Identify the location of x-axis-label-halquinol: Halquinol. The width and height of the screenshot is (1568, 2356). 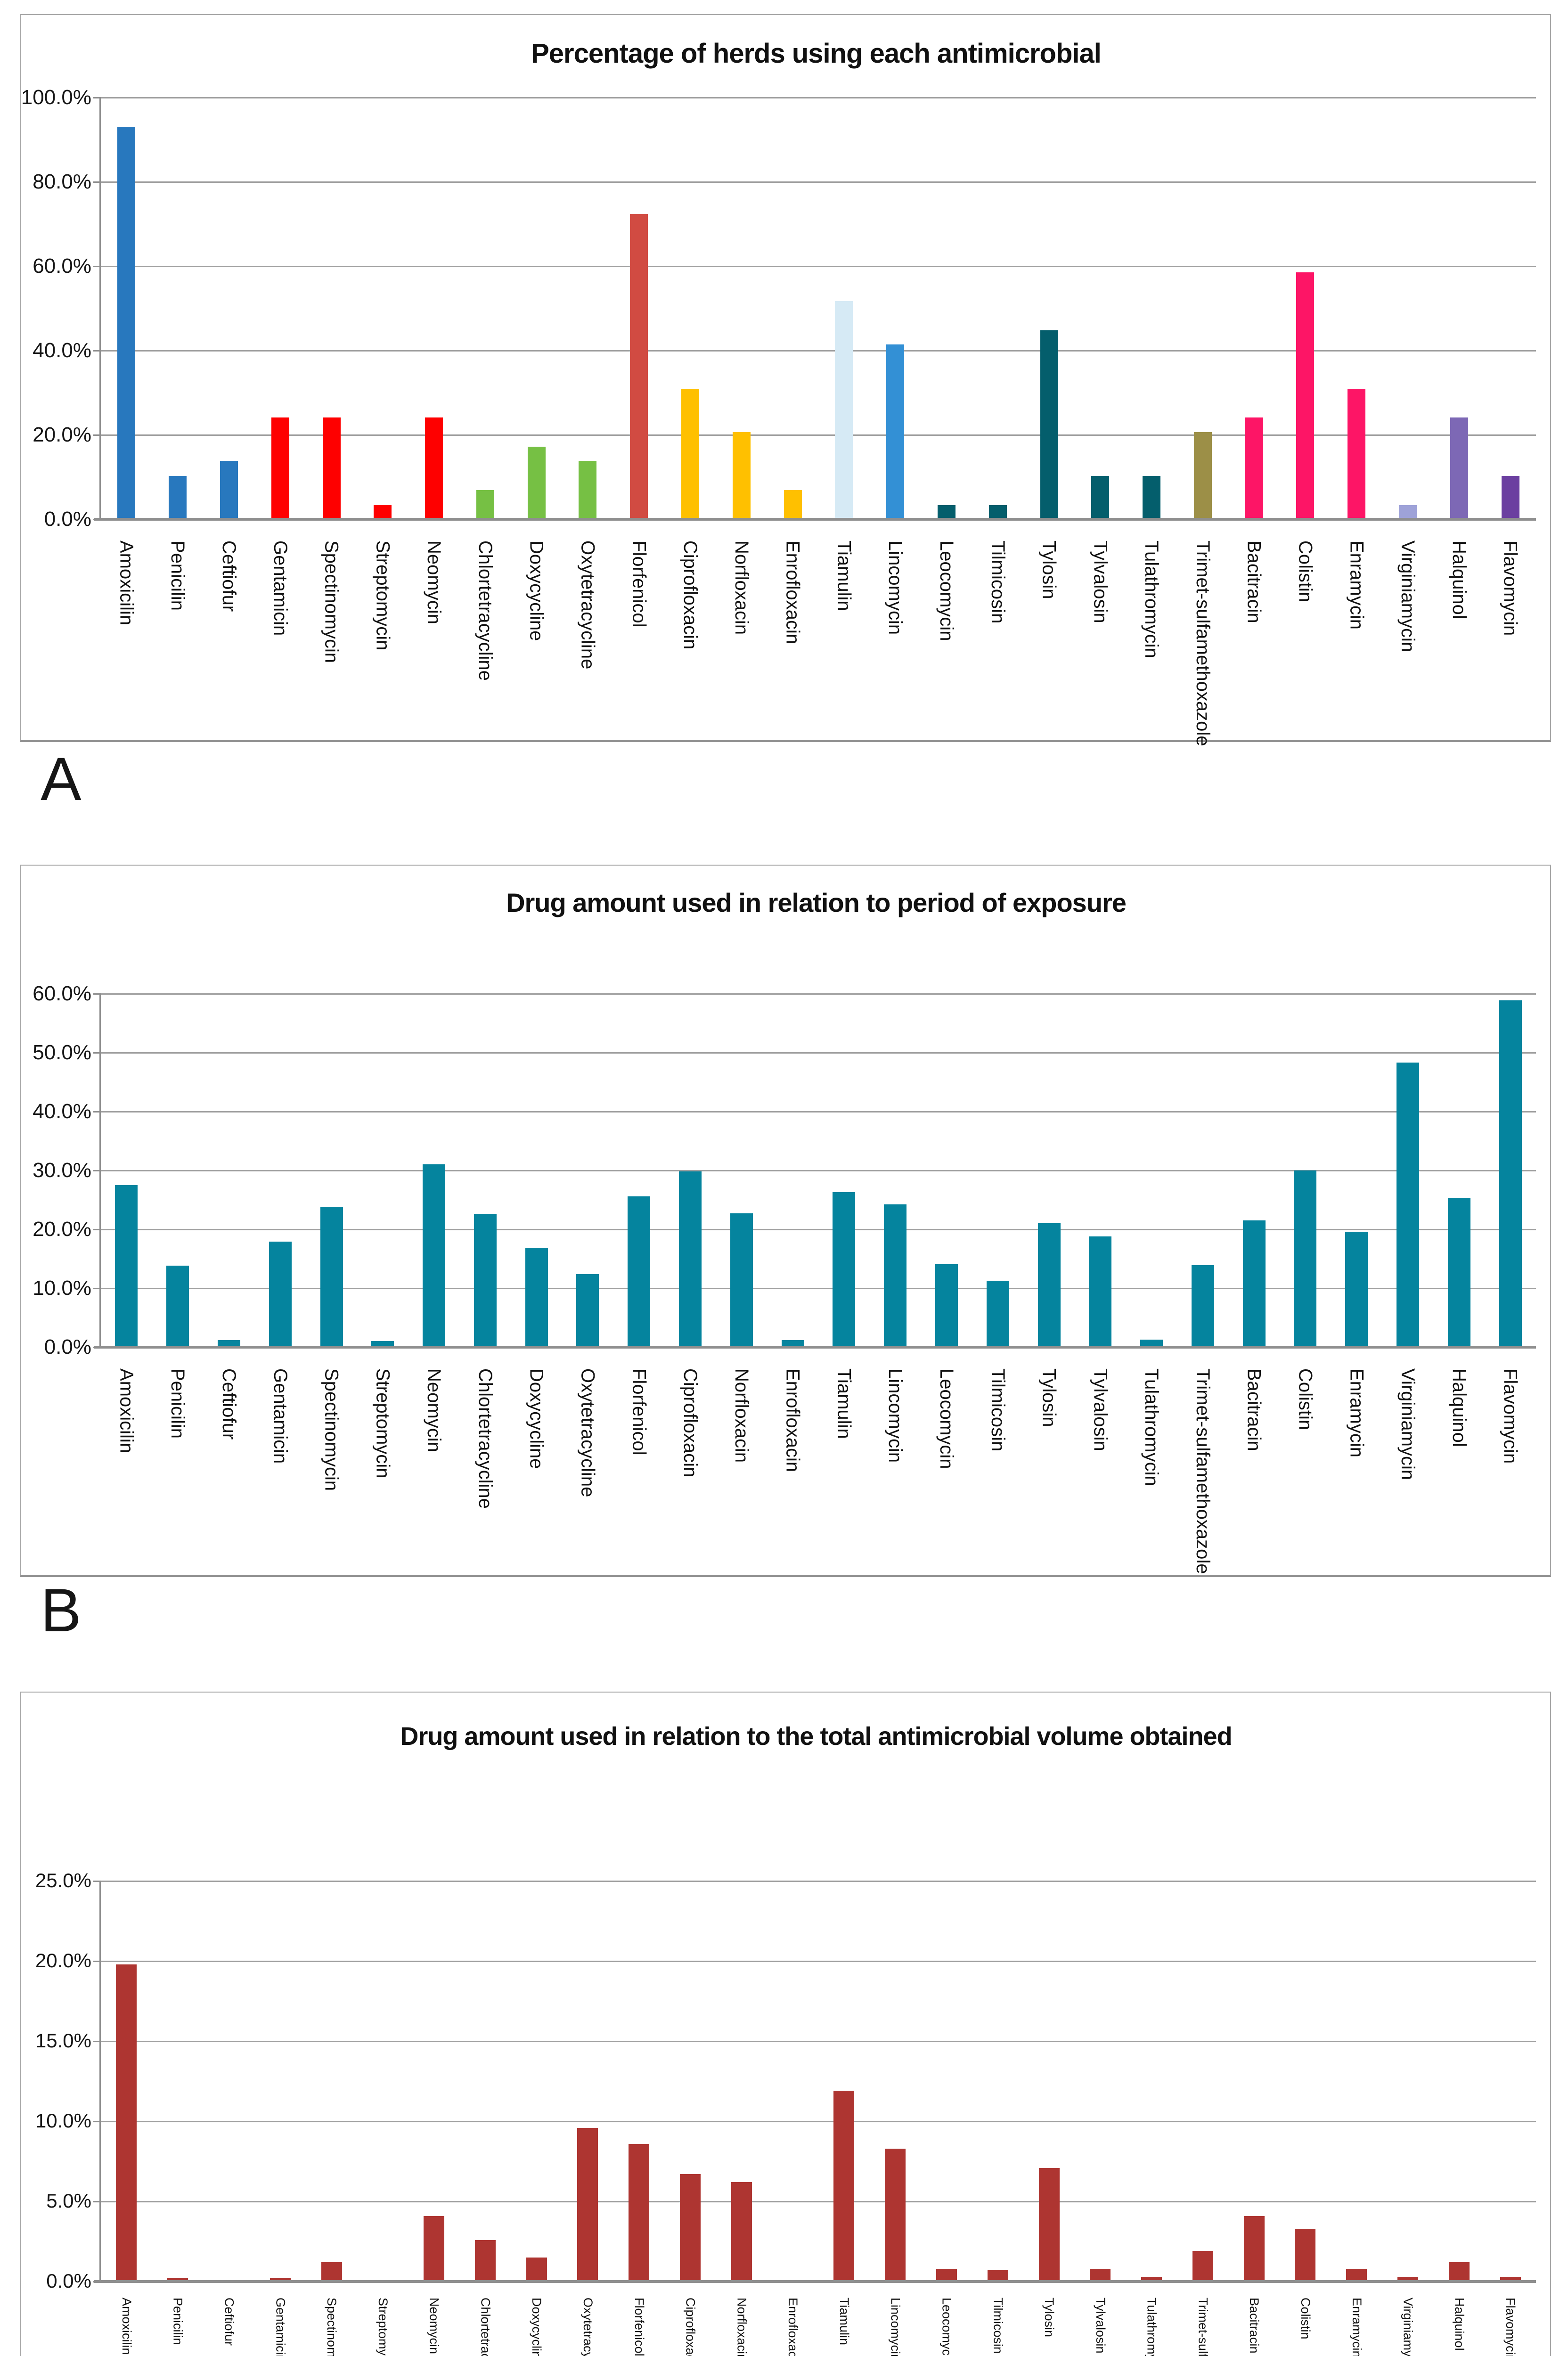
(1459, 1407).